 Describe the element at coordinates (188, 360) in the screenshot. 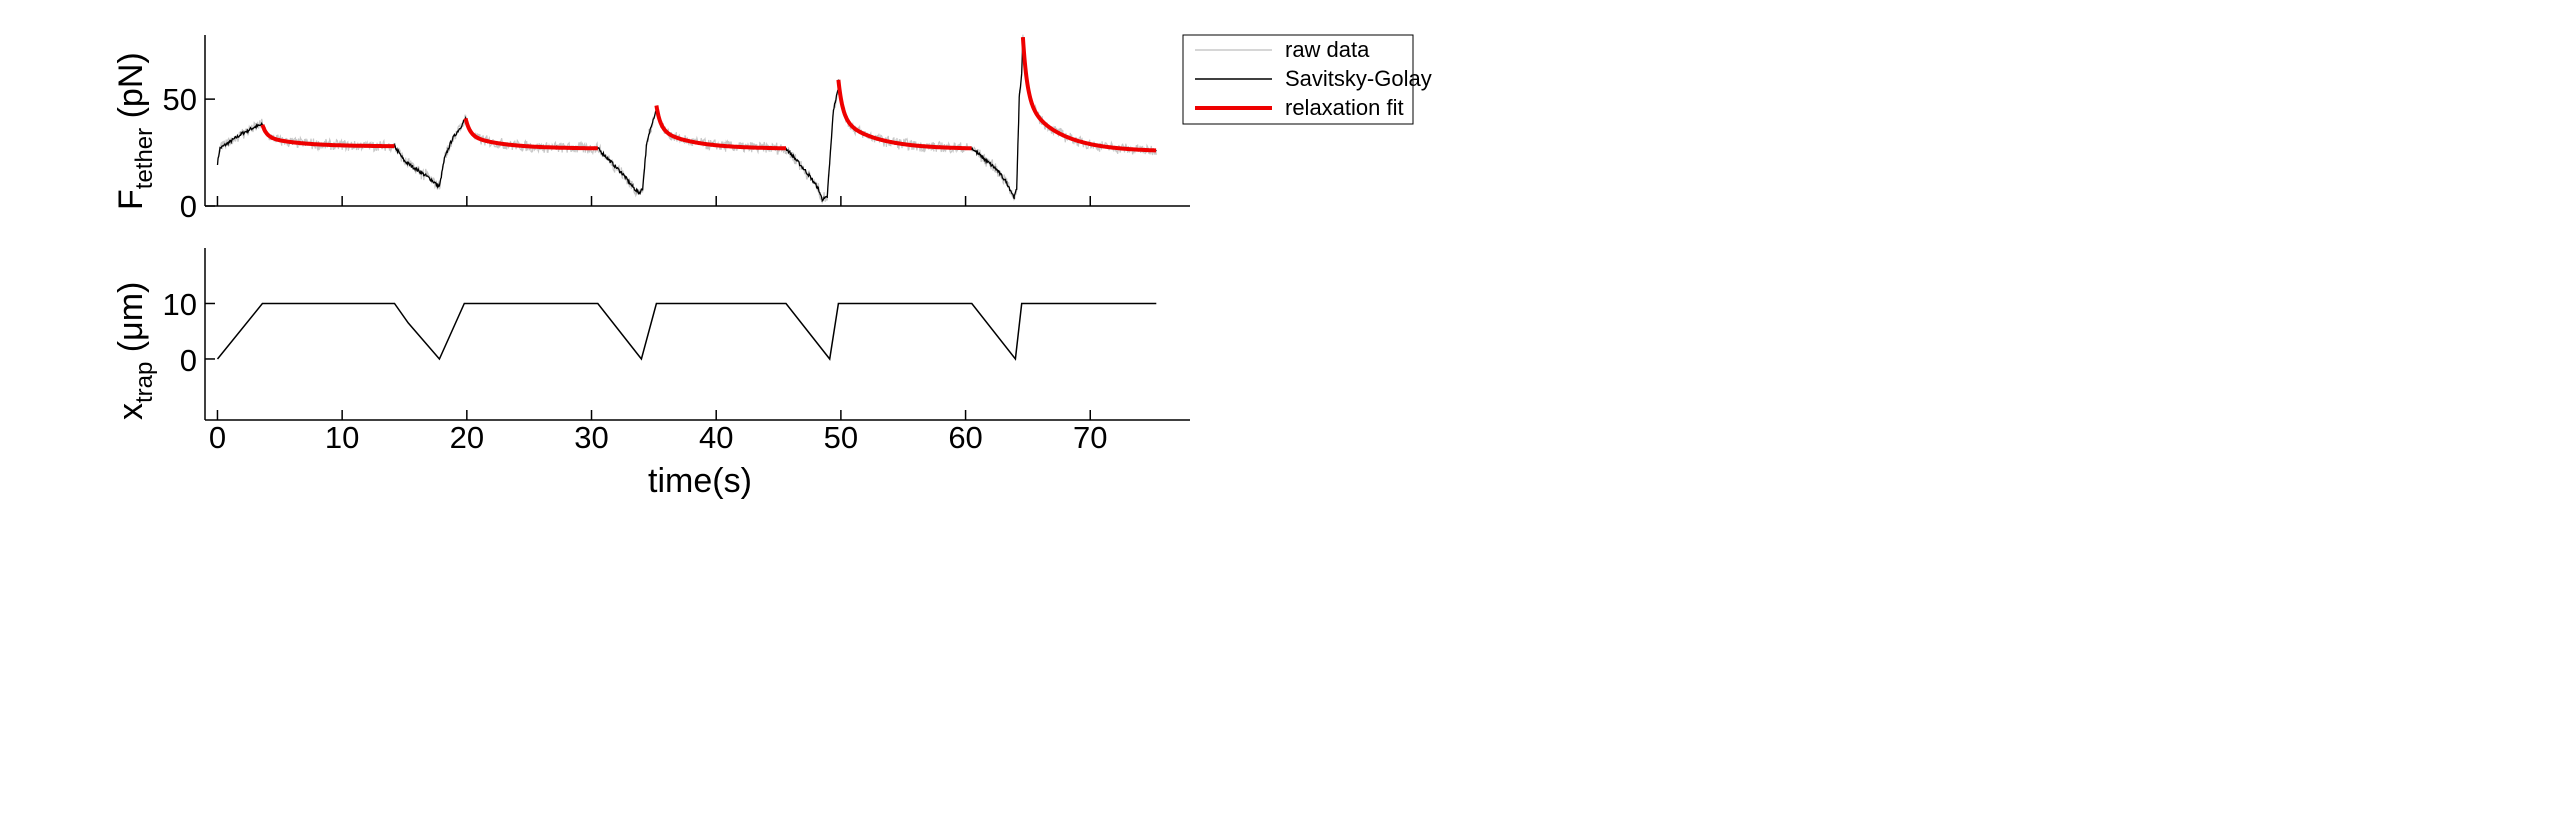

I see `trap-ytick-label: 0` at that location.